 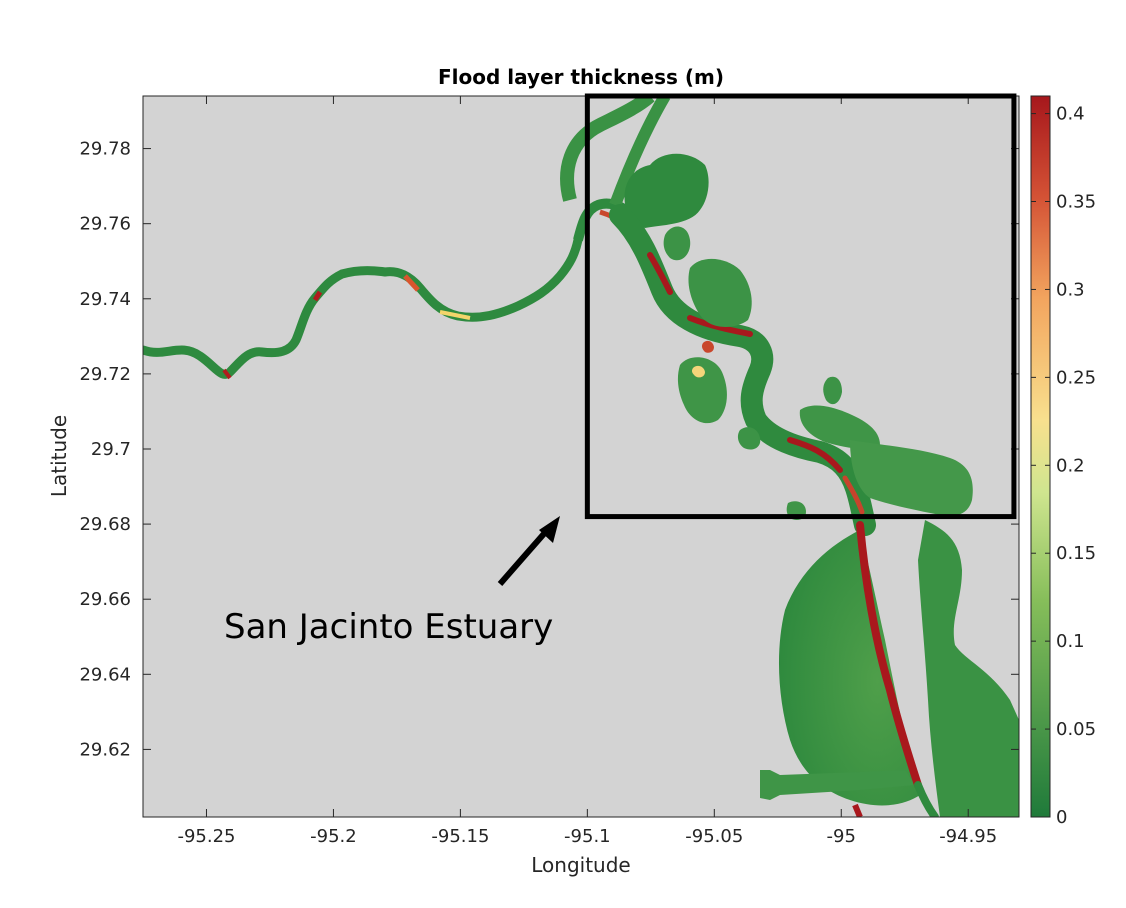 What do you see at coordinates (1070, 465) in the screenshot?
I see `colorbar-tick-label: 0.2` at bounding box center [1070, 465].